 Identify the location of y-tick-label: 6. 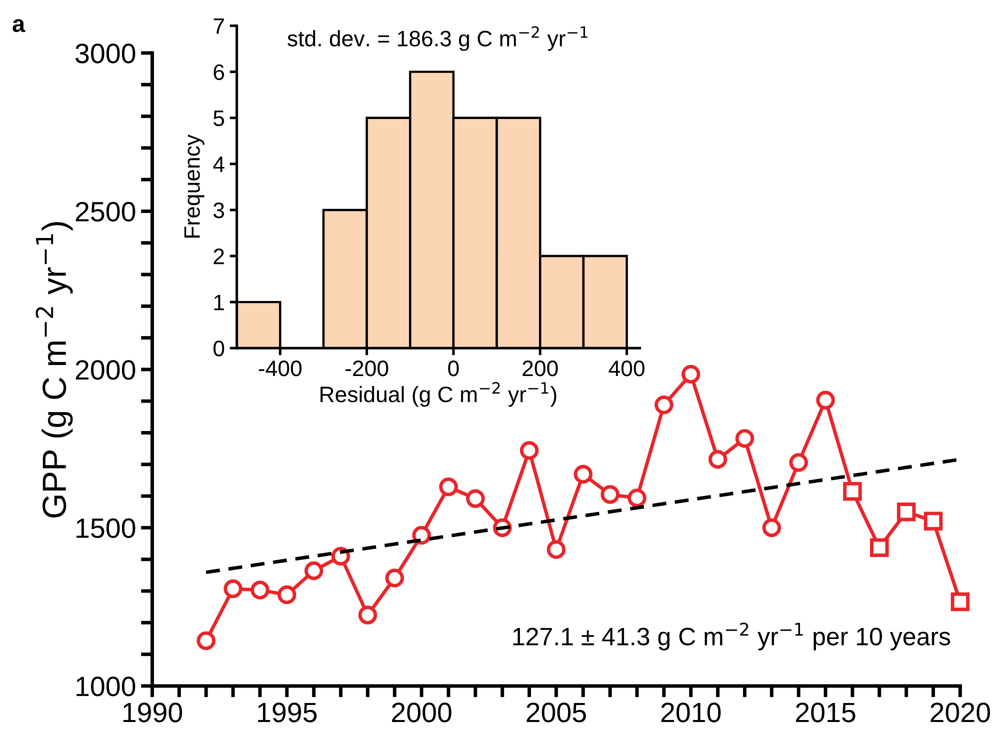
(219, 72).